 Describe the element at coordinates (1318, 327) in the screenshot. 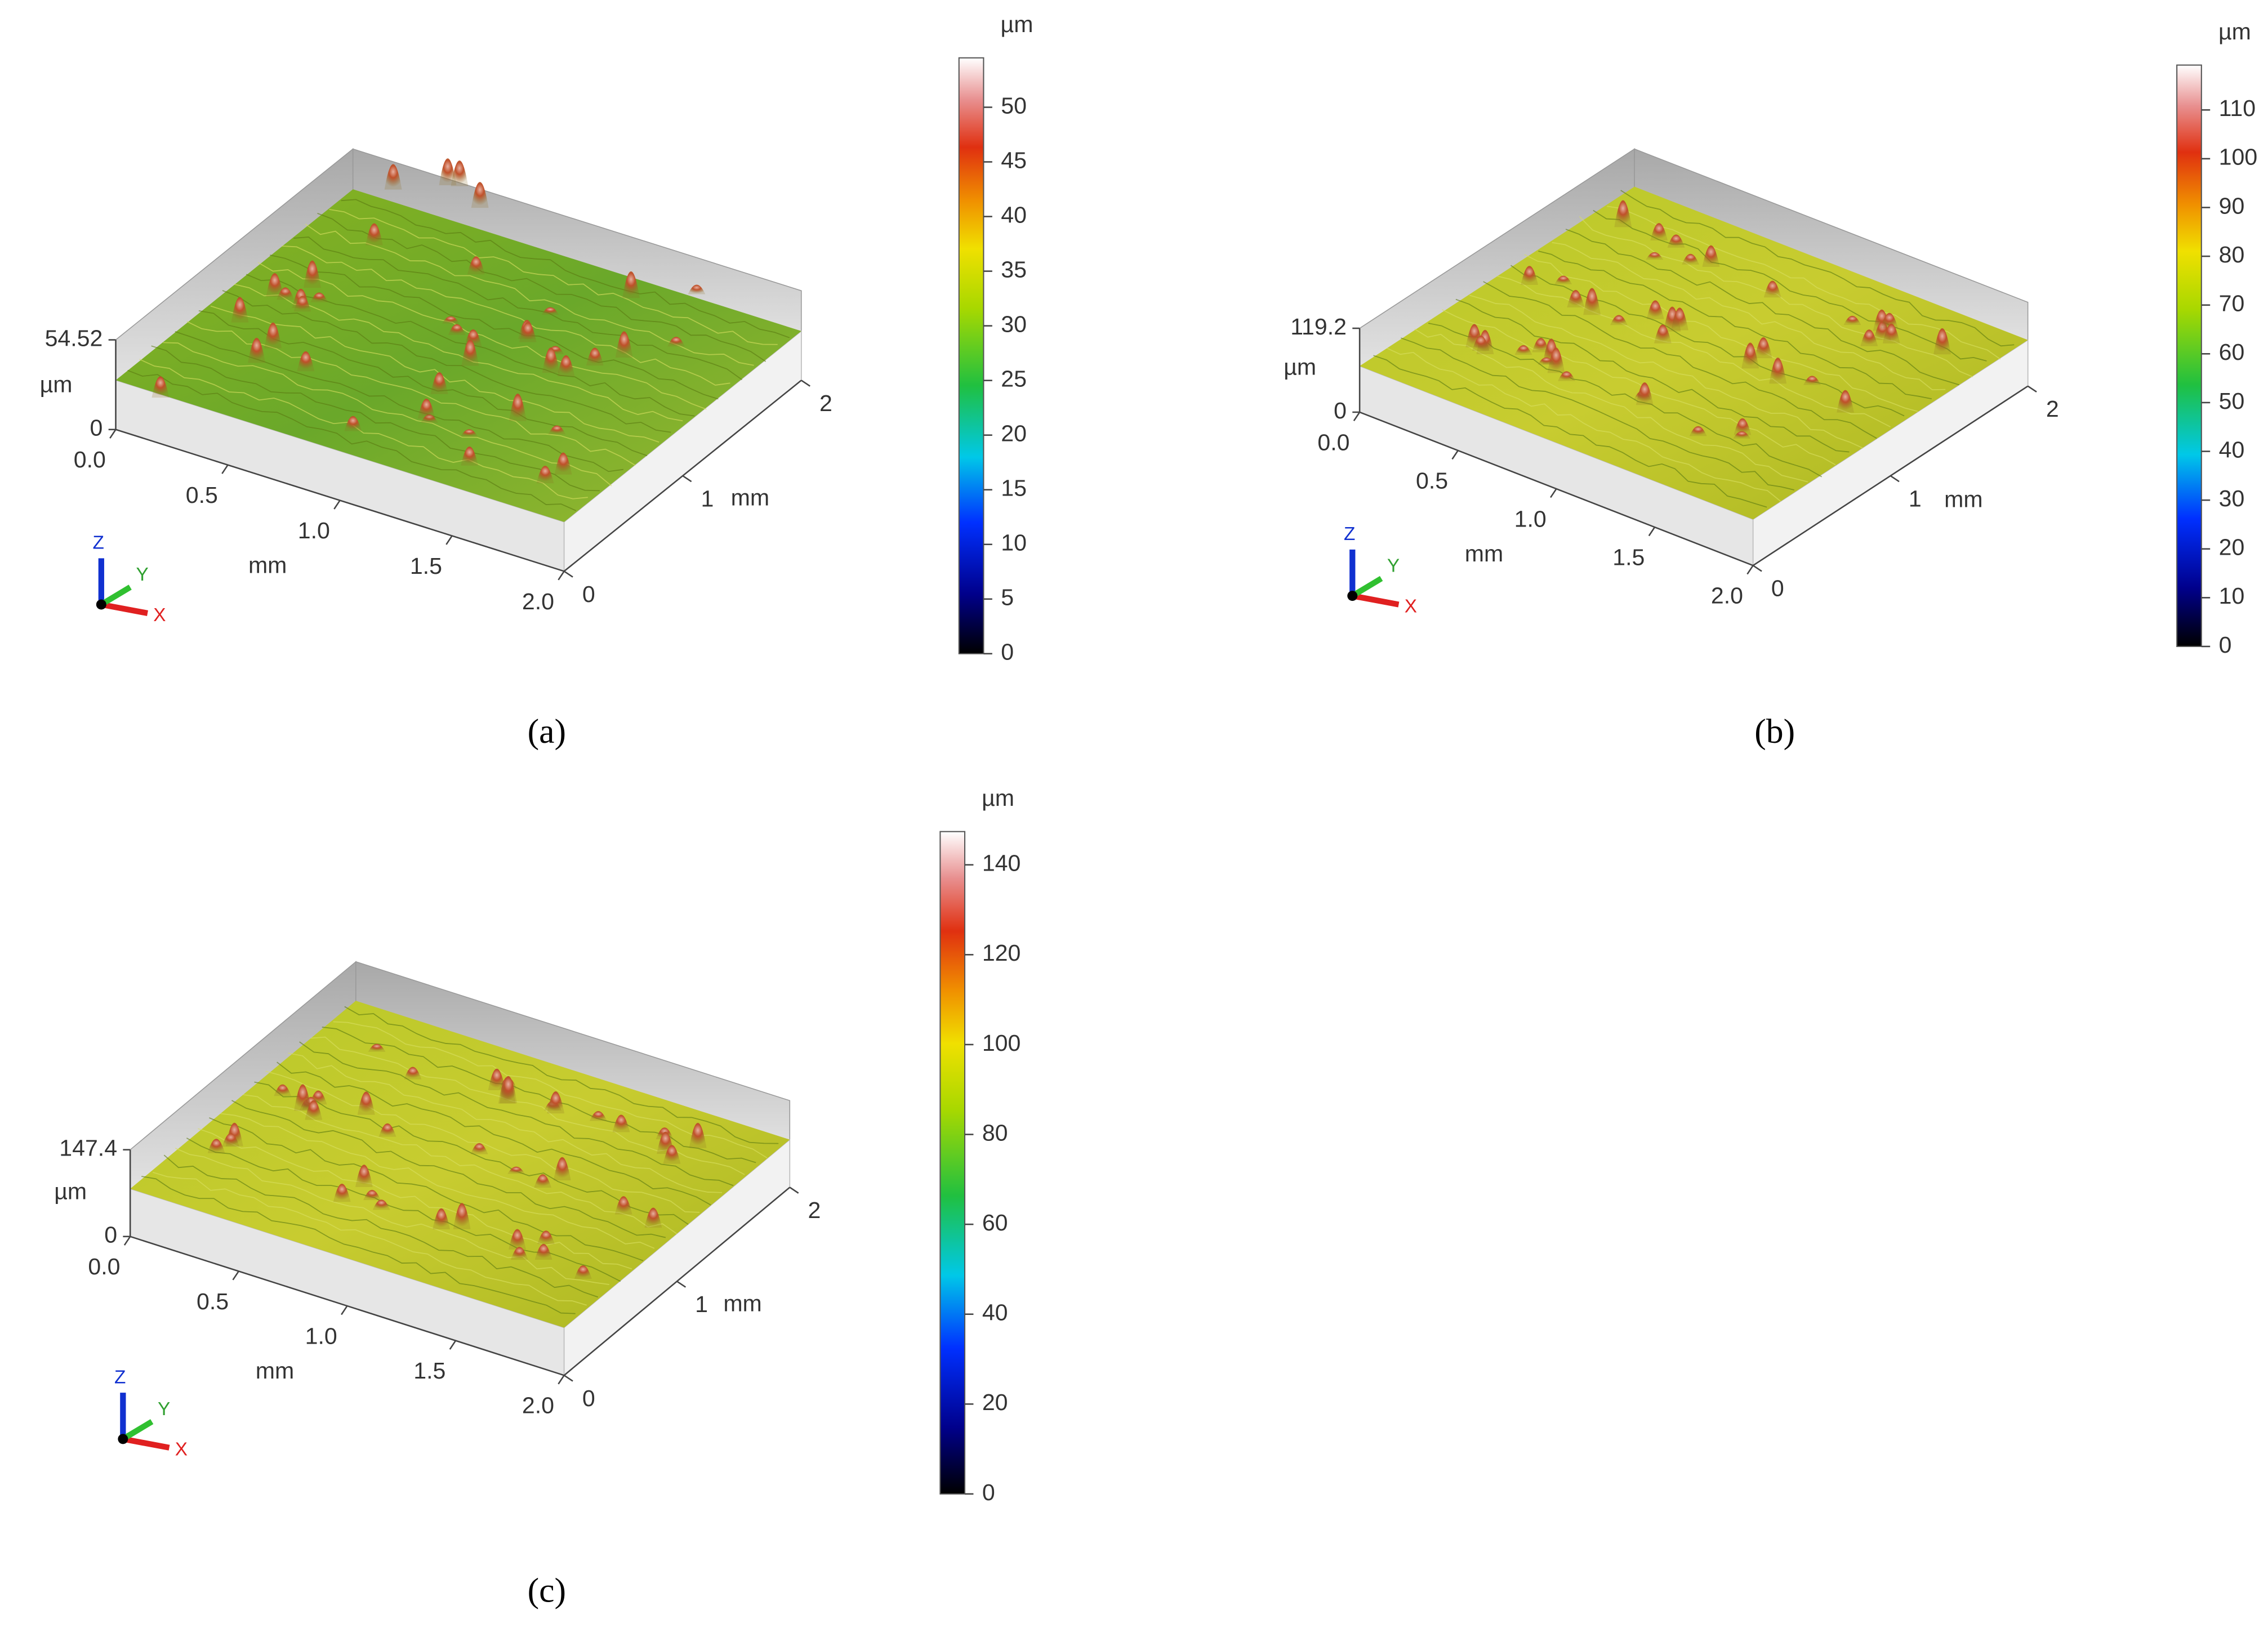

I see `z-tick-label: 119.2` at that location.